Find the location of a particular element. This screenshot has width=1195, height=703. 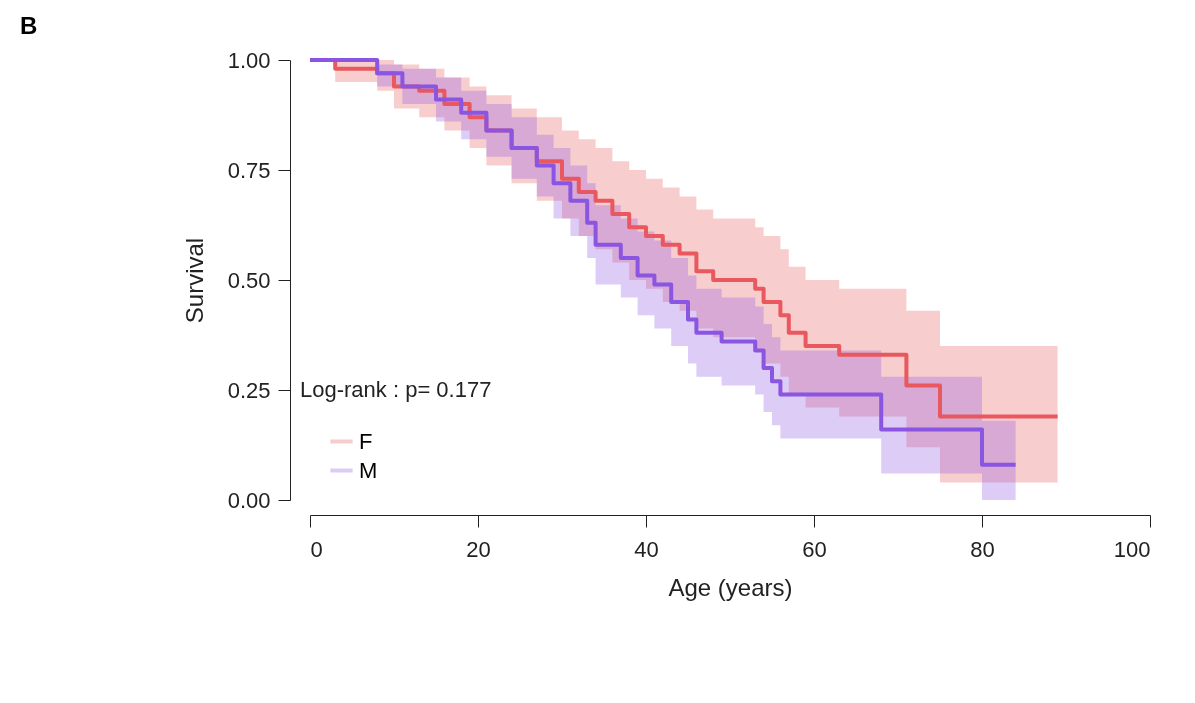

x-tick-label: 100 is located at coordinates (1132, 549).